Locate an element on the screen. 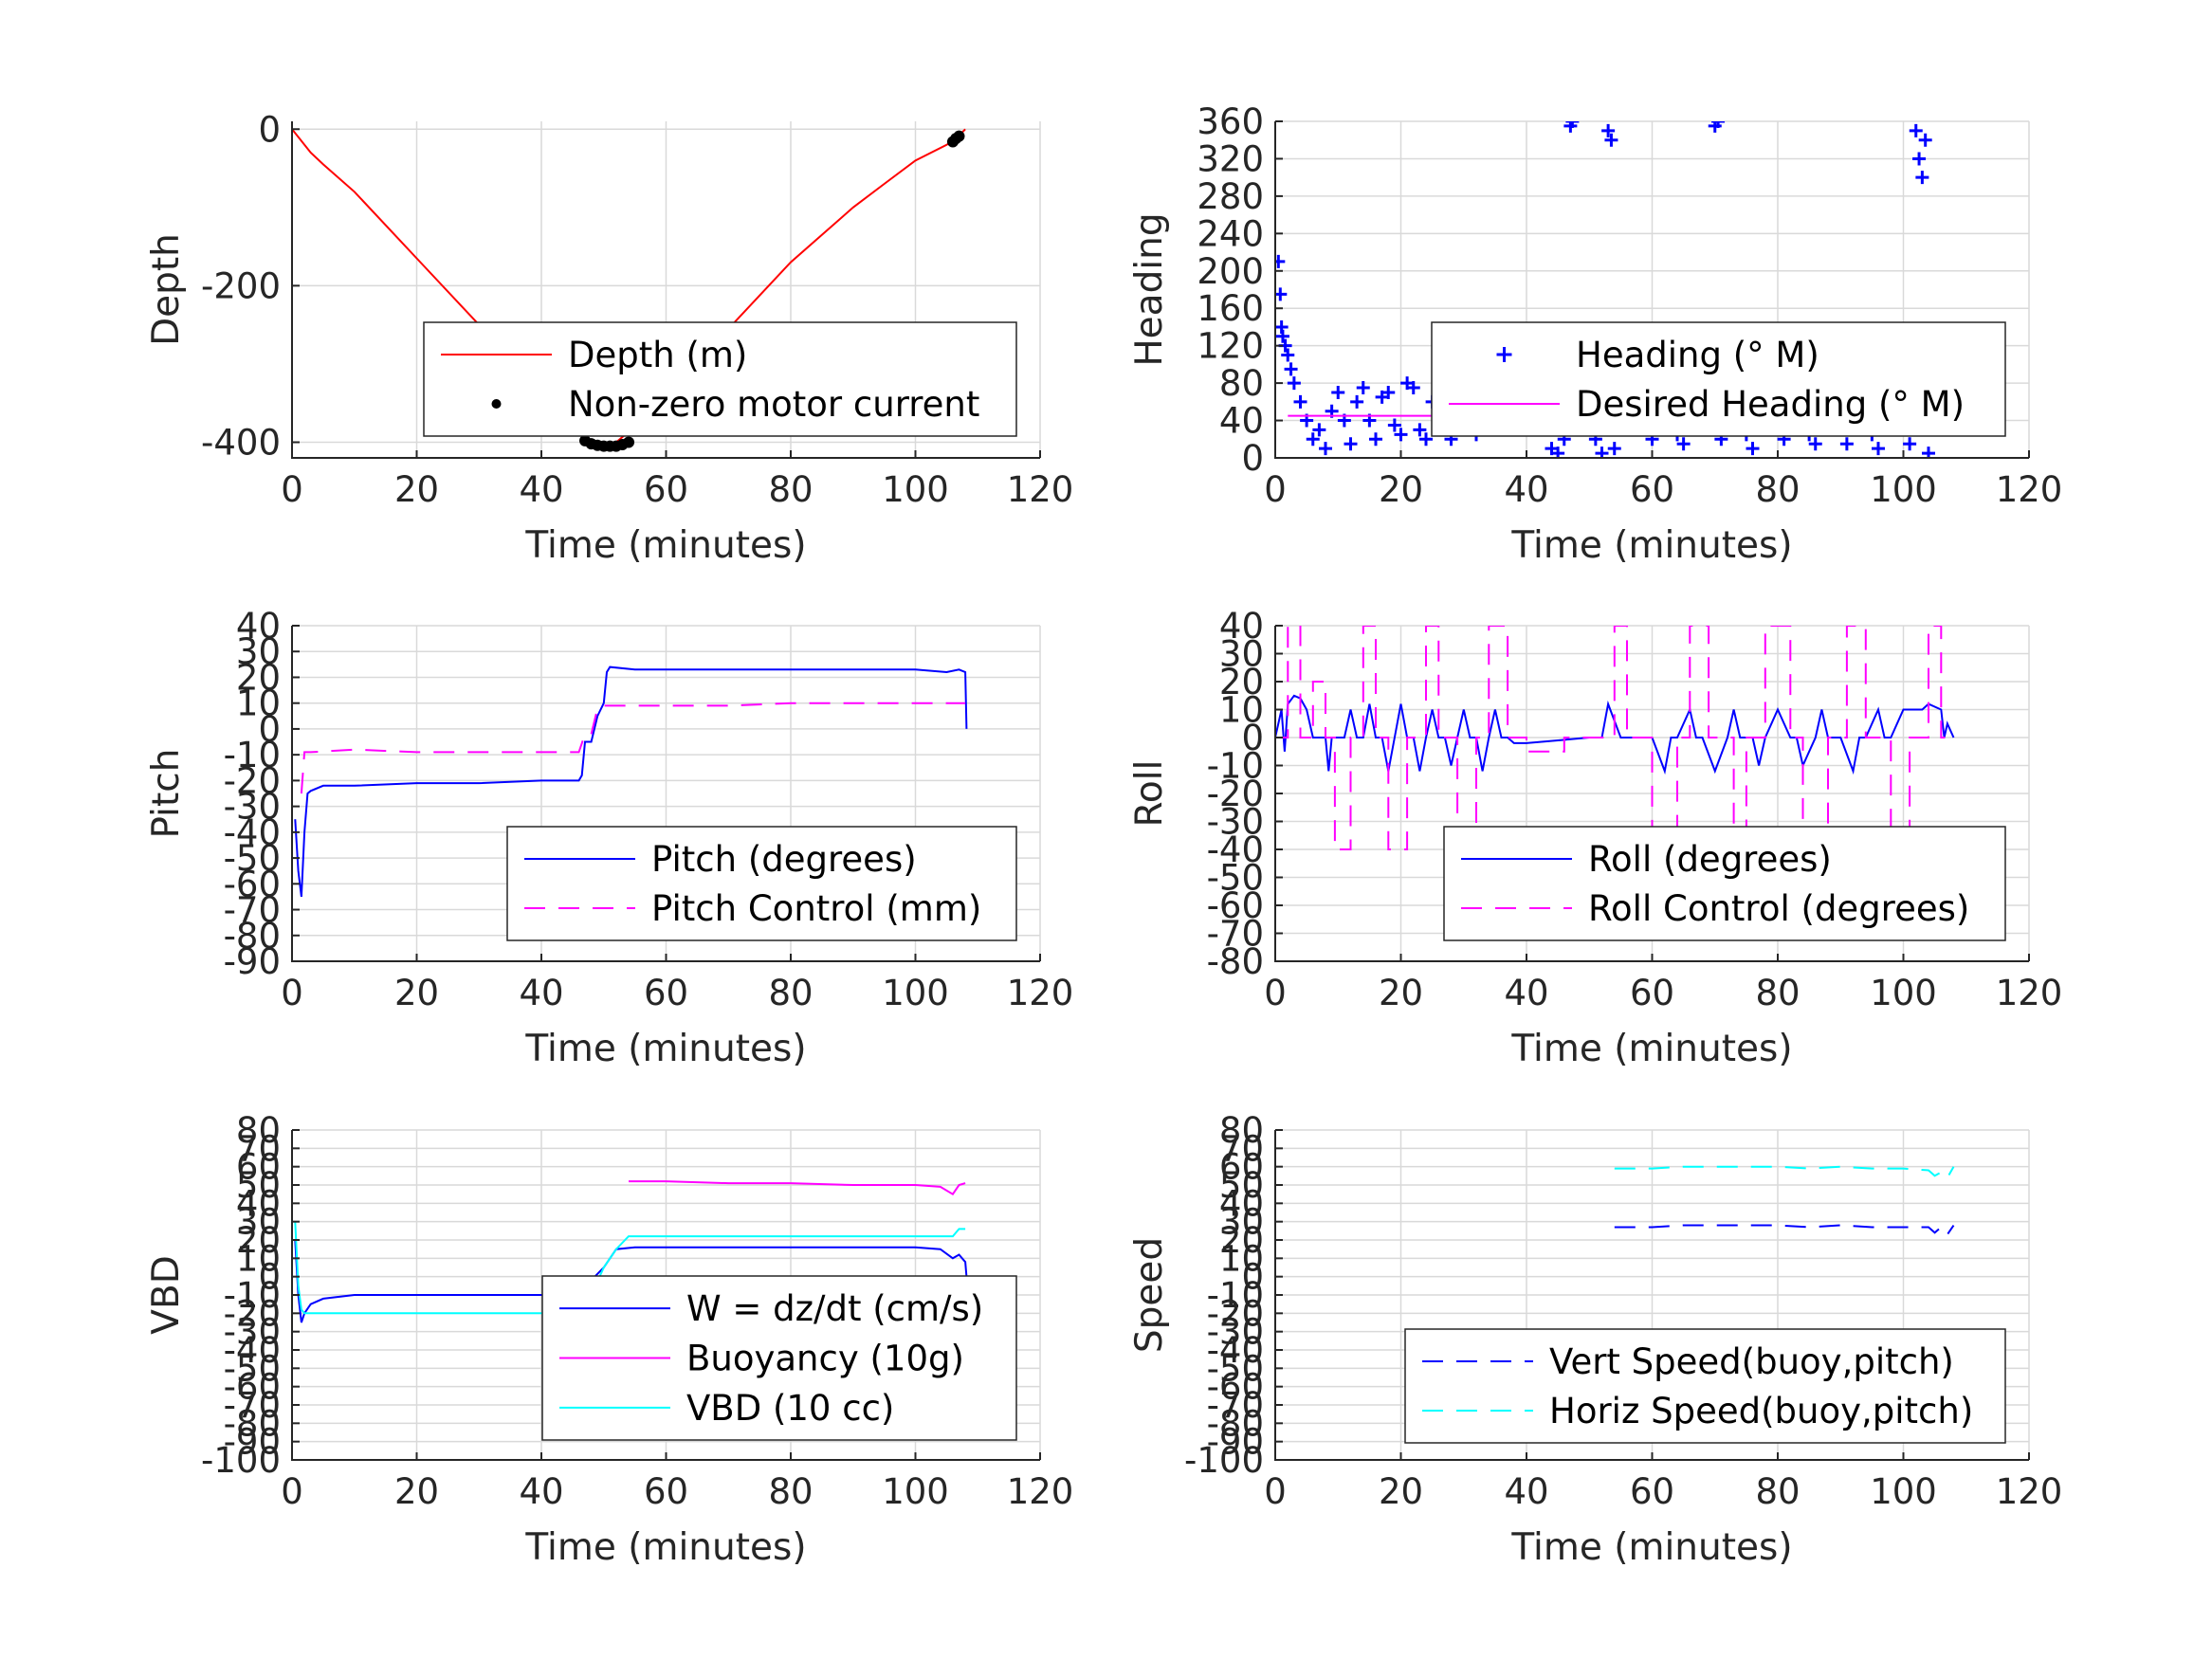 The image size is (2212, 1659). depth-legend-label: Depth (m) is located at coordinates (657, 355).